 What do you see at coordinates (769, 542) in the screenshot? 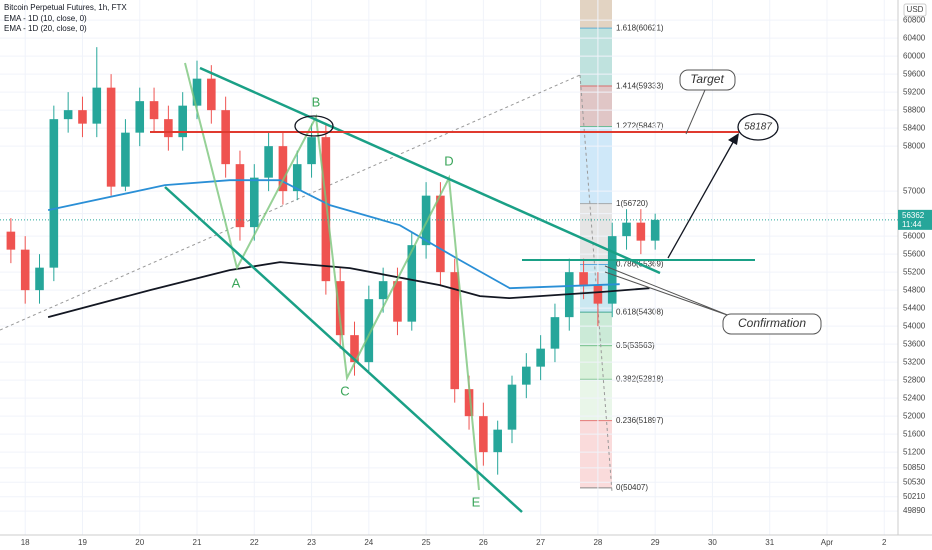
I see `x-tick-label: 31` at bounding box center [769, 542].